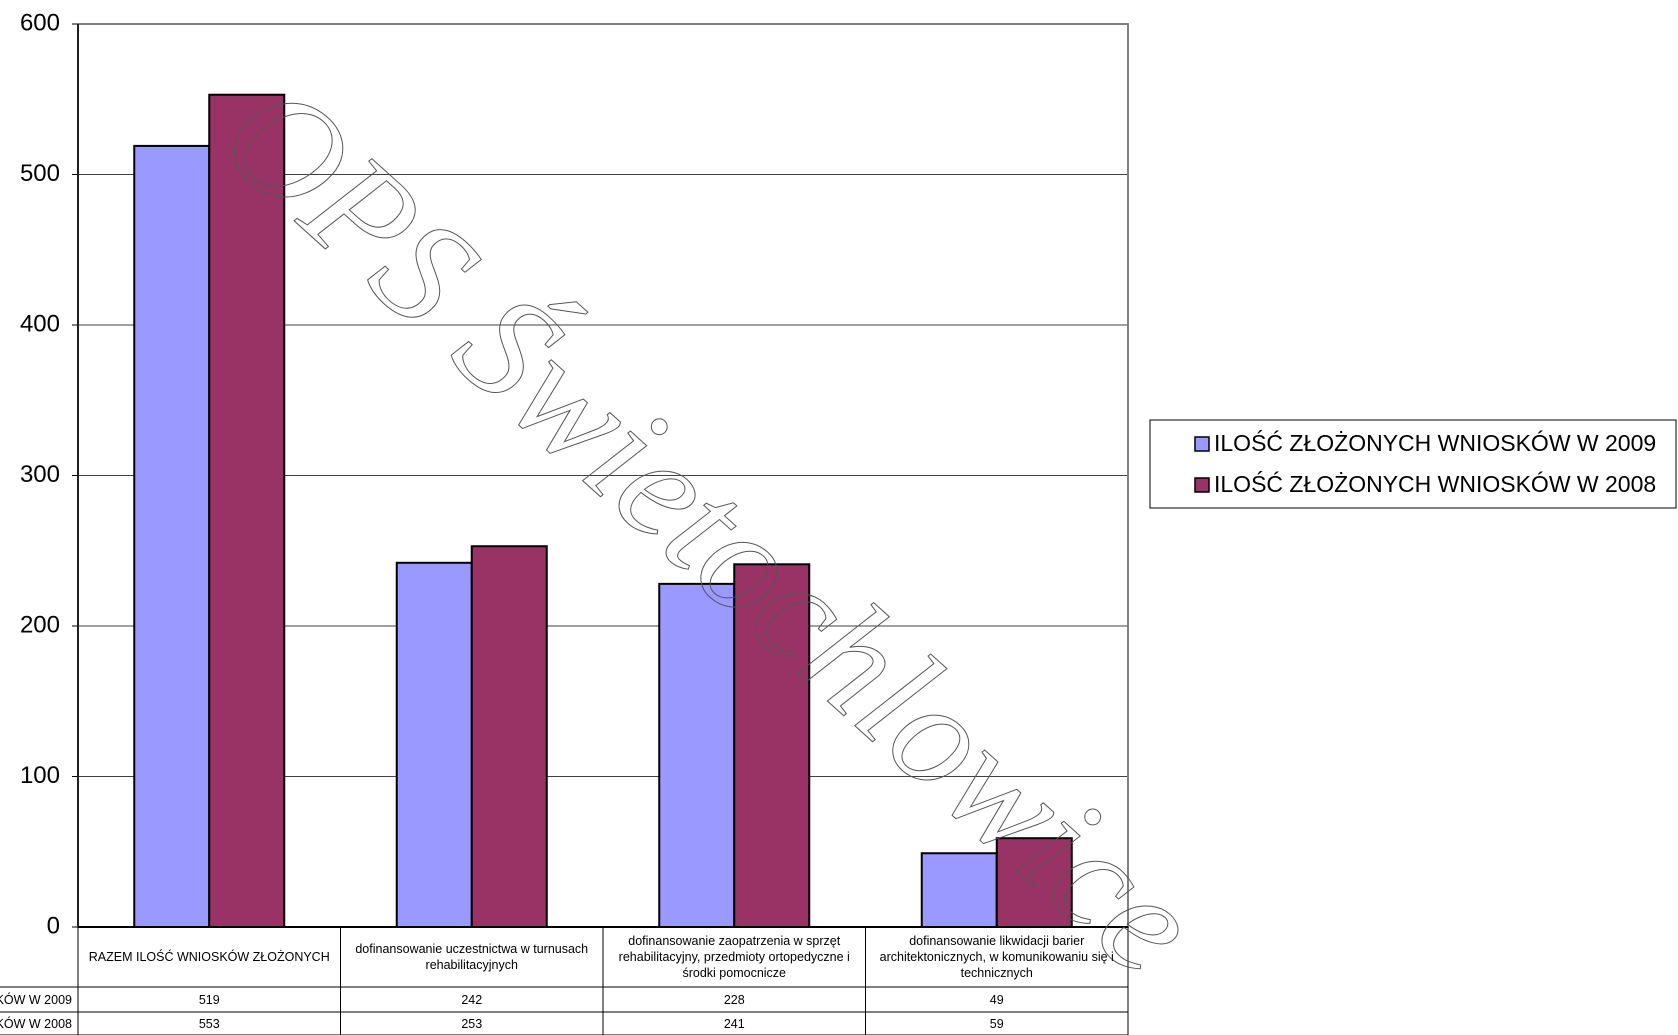  What do you see at coordinates (1435, 483) in the screenshot?
I see `legend-label: ILOŚĆ ZŁOŻONYCH WNIOSKÓW W 2008` at bounding box center [1435, 483].